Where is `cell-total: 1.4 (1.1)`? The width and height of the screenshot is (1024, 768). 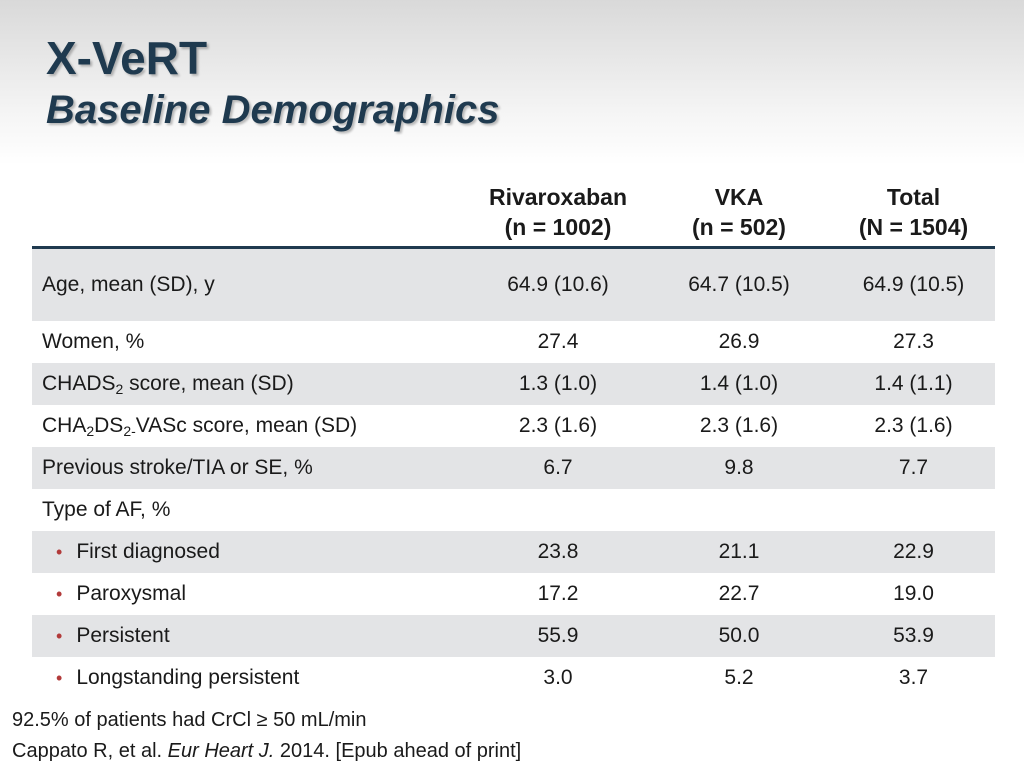 cell-total: 1.4 (1.1) is located at coordinates (913, 384).